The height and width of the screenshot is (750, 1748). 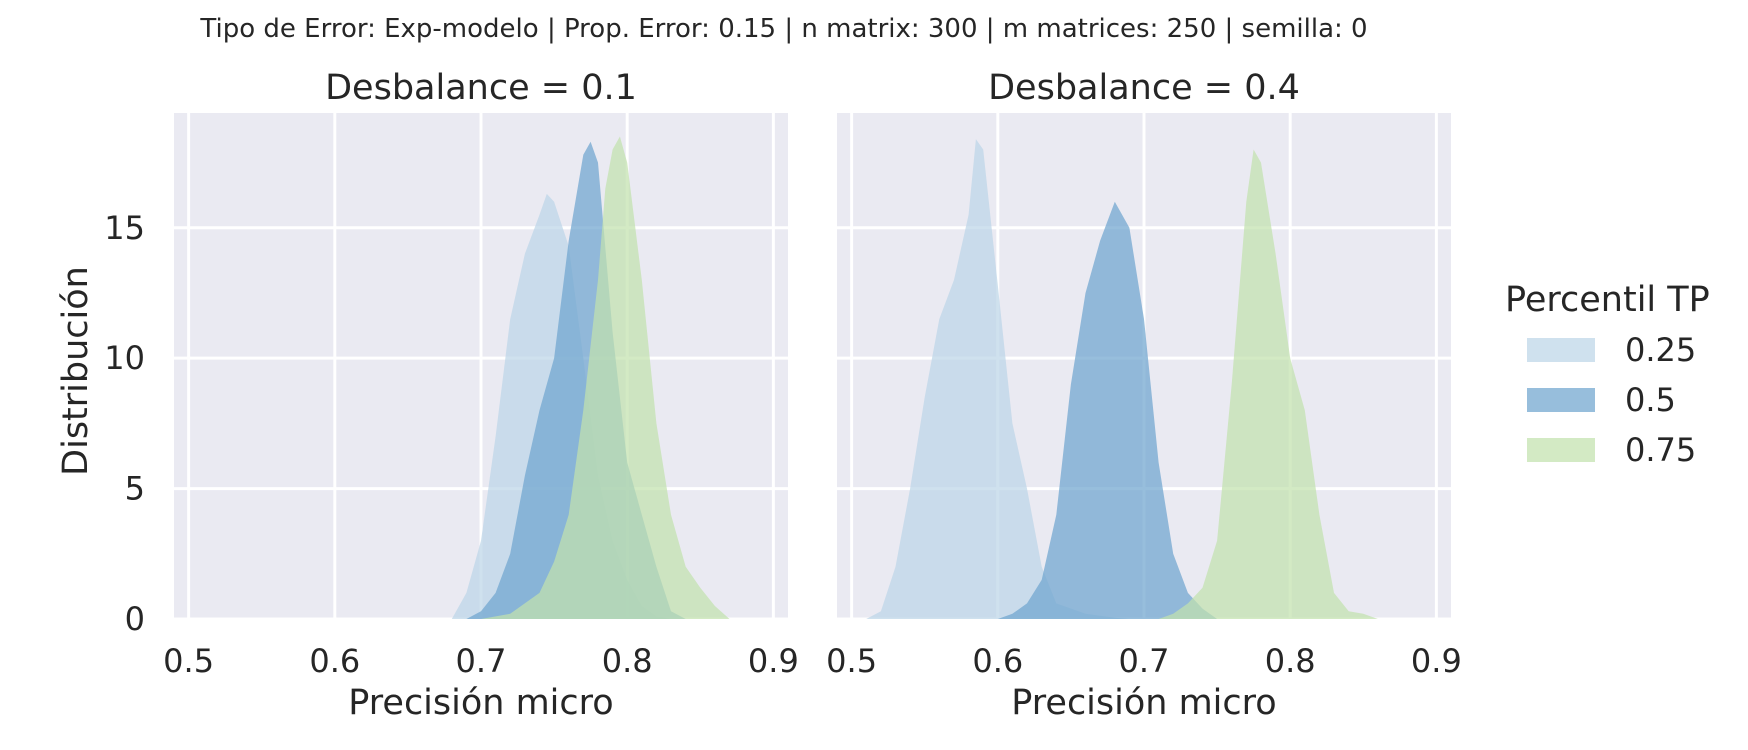 What do you see at coordinates (1607, 300) in the screenshot?
I see `legend-title: Percentil TP` at bounding box center [1607, 300].